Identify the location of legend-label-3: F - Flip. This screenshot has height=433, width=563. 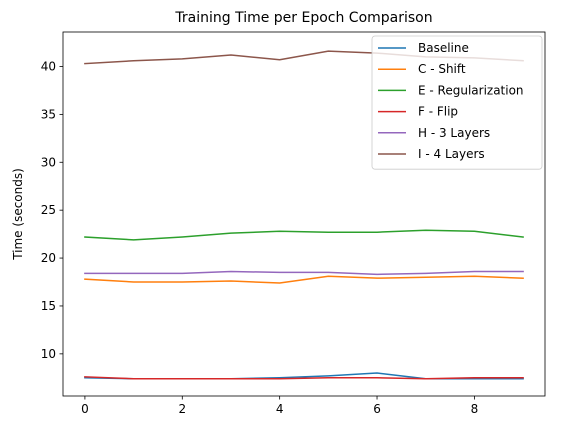
(438, 112).